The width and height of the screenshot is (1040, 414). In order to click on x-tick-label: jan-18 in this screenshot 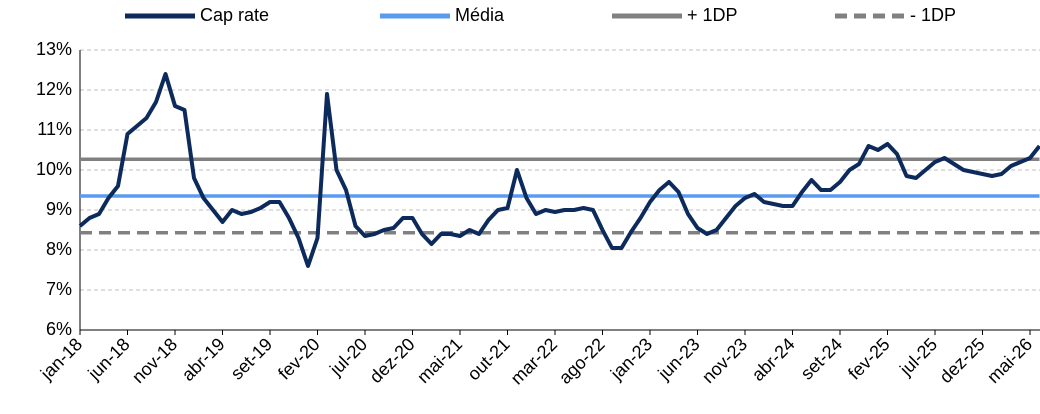, I will do `click(61, 359)`.